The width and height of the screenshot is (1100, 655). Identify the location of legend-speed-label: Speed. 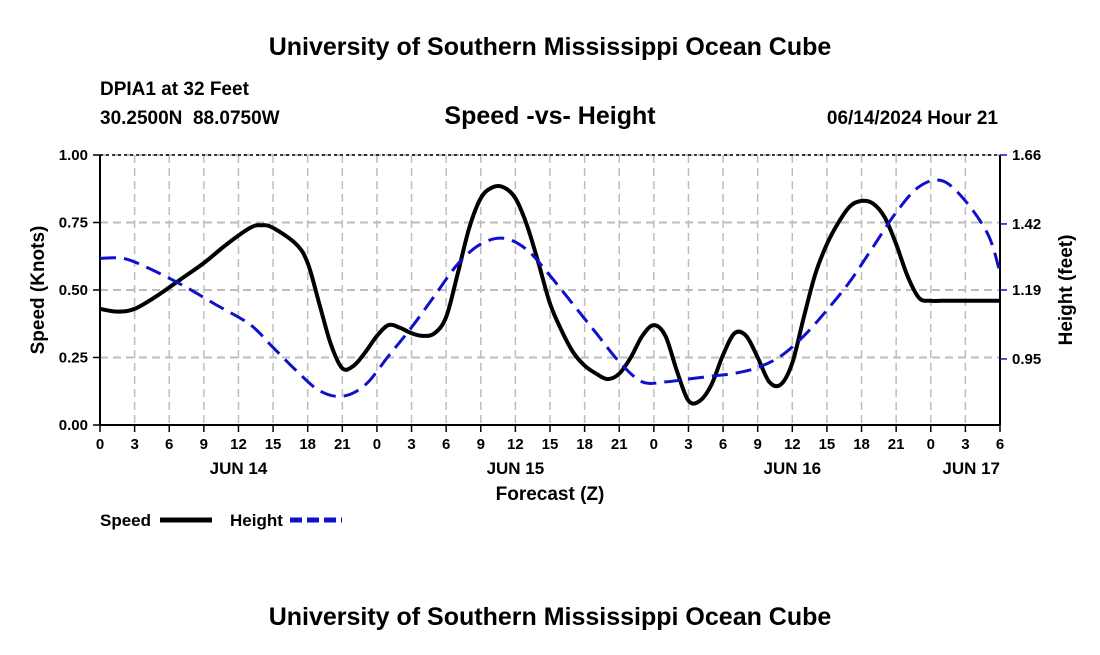
(125, 520).